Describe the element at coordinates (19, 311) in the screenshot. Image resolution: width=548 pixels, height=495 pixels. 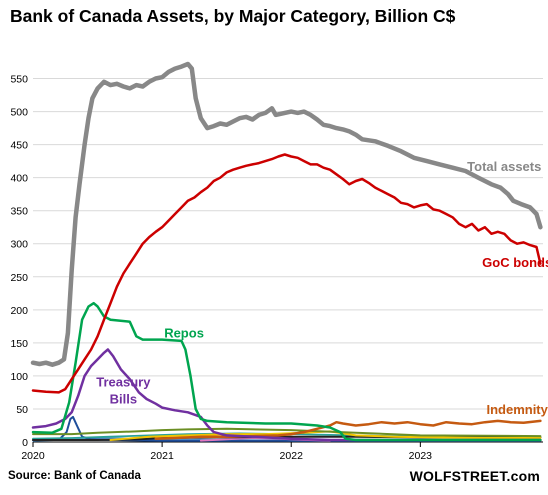
I see `y-tick-label: 200` at that location.